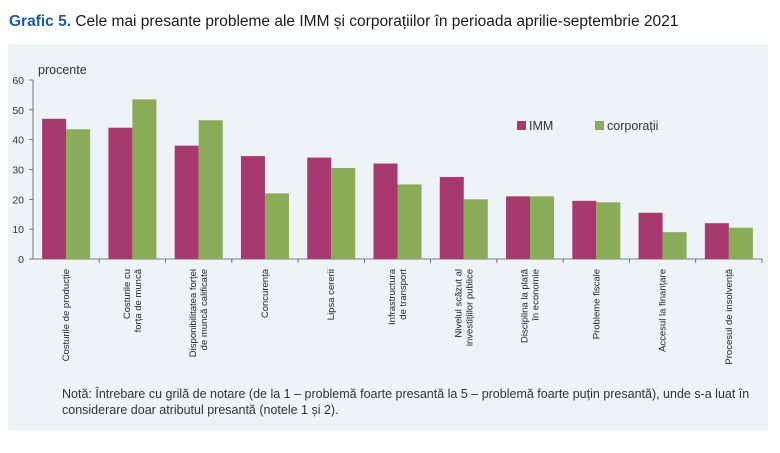  Describe the element at coordinates (40, 21) in the screenshot. I see `chart-number: Grafic 5.` at that location.